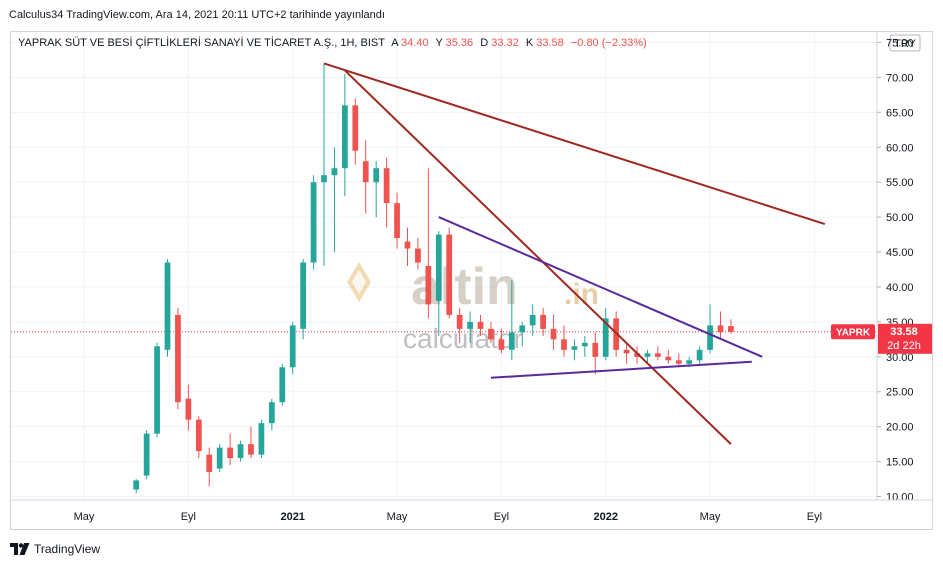 Image resolution: width=943 pixels, height=568 pixels. What do you see at coordinates (900, 218) in the screenshot?
I see `y-tick-label: 50.00` at bounding box center [900, 218].